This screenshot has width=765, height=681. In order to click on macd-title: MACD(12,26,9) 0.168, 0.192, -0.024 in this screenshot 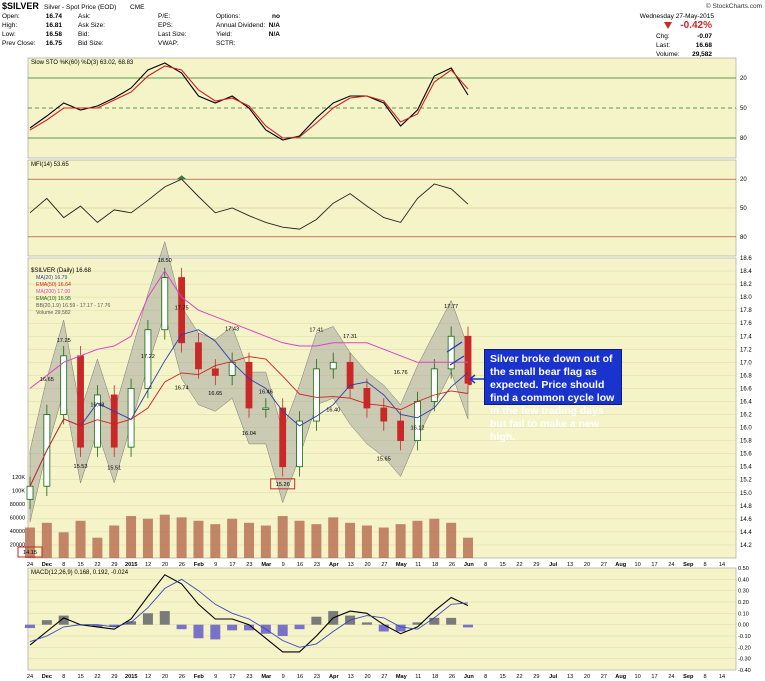, I will do `click(80, 573)`.